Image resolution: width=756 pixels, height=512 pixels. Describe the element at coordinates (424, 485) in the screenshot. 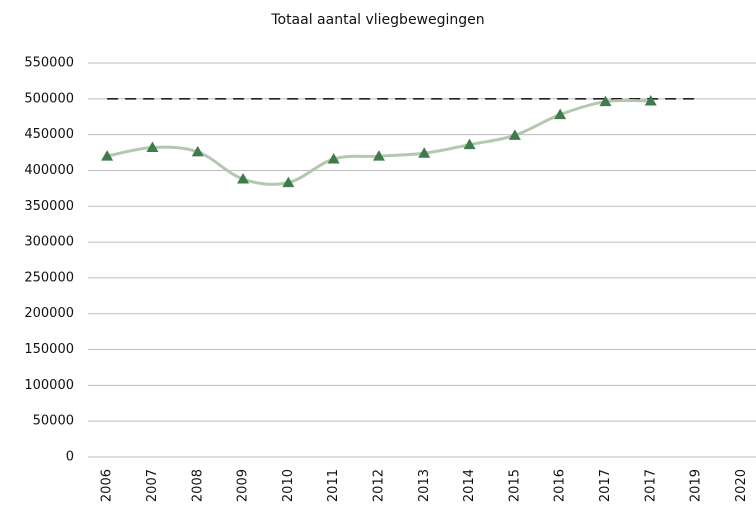

I see `x-tick-label: 2013` at that location.